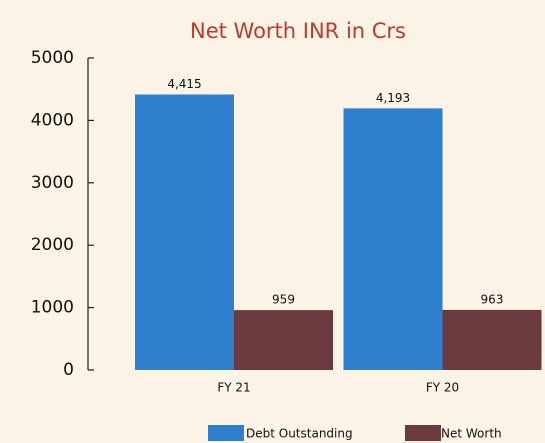 The height and width of the screenshot is (443, 545). I want to click on y-tick-label: 4000, so click(52, 120).